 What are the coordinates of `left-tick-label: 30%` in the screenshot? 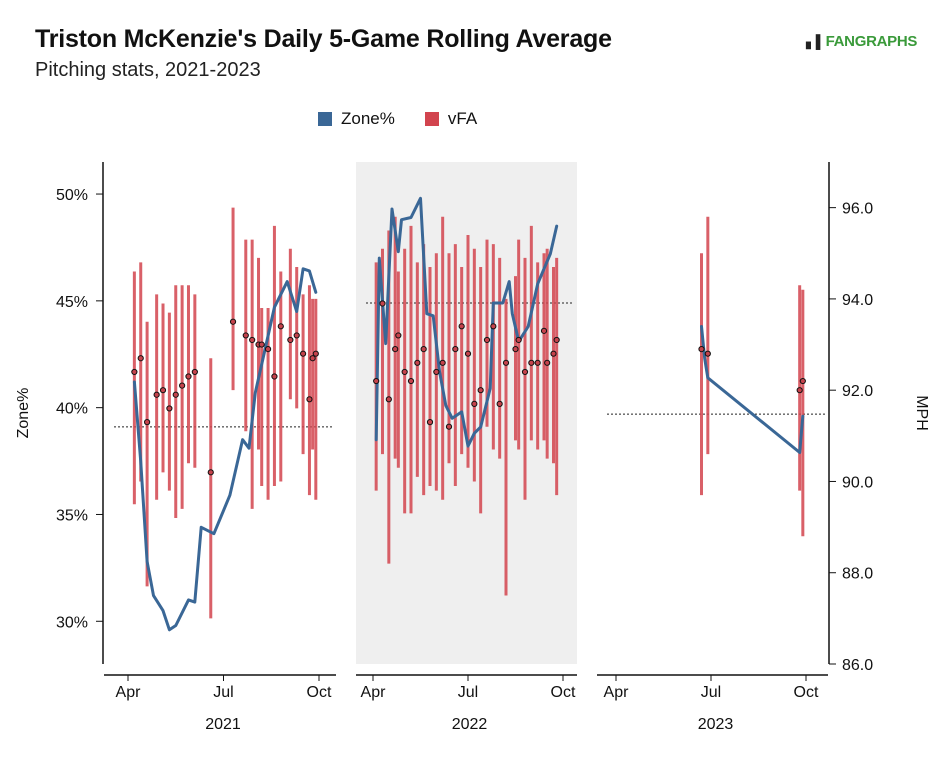 It's located at (72, 622).